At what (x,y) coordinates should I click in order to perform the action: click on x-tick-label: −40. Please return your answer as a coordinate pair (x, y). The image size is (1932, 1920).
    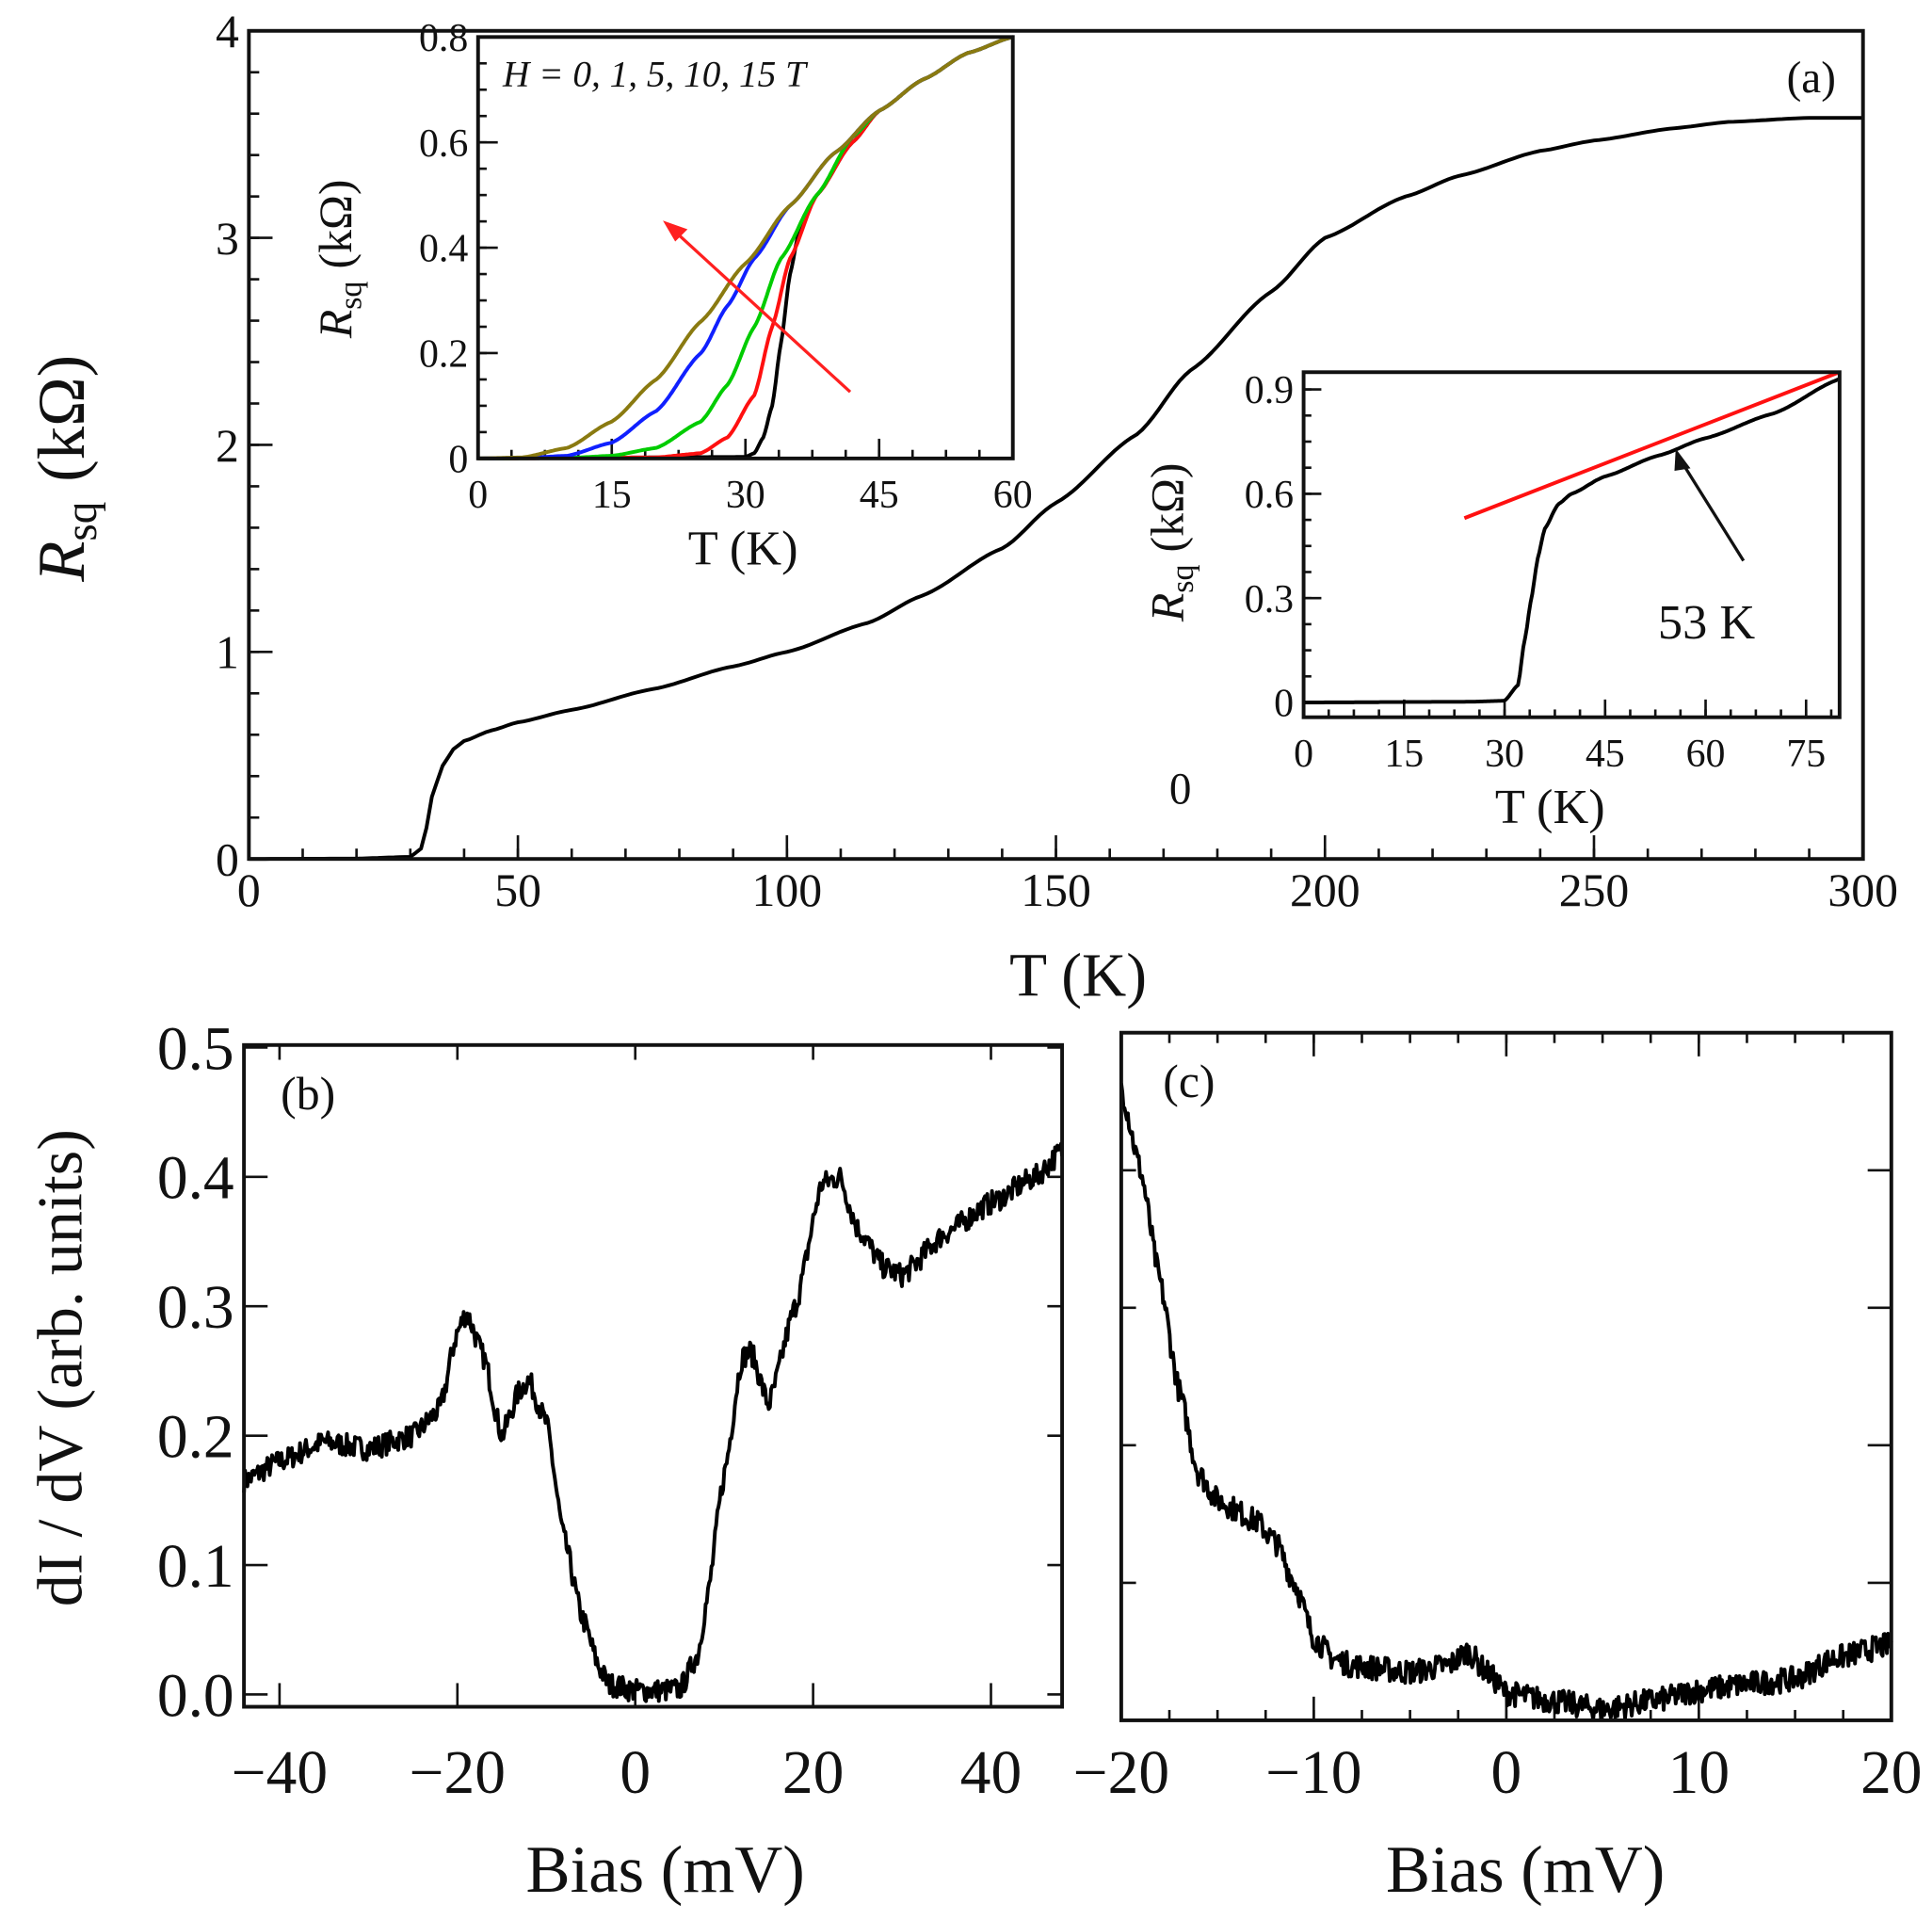
    Looking at the image, I should click on (280, 1773).